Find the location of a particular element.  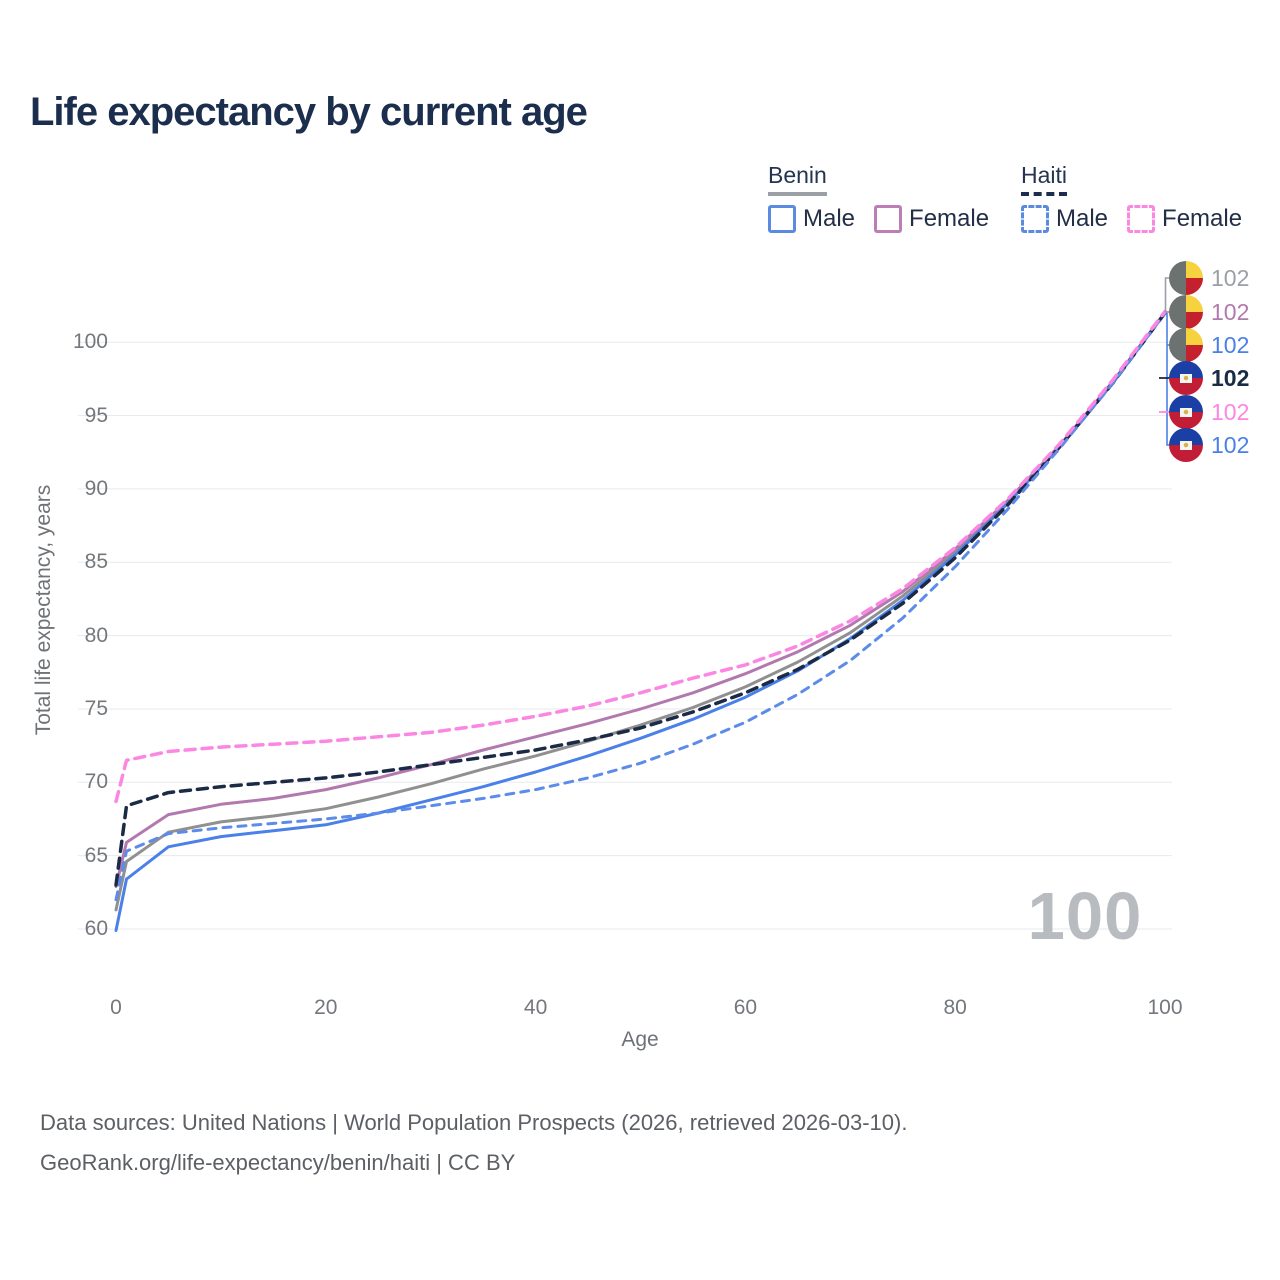

x-tick-label: 0 is located at coordinates (116, 1007).